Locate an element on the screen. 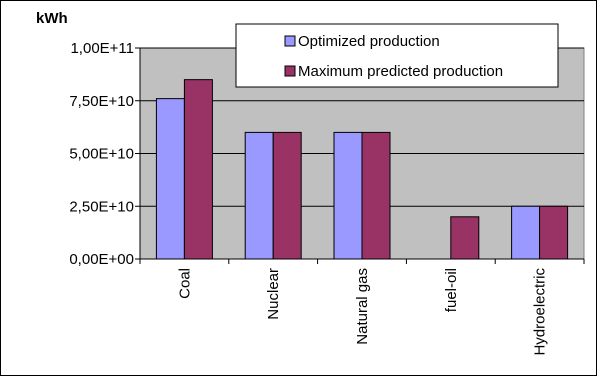 The width and height of the screenshot is (597, 376). bar-maximum-nuclear is located at coordinates (287, 195).